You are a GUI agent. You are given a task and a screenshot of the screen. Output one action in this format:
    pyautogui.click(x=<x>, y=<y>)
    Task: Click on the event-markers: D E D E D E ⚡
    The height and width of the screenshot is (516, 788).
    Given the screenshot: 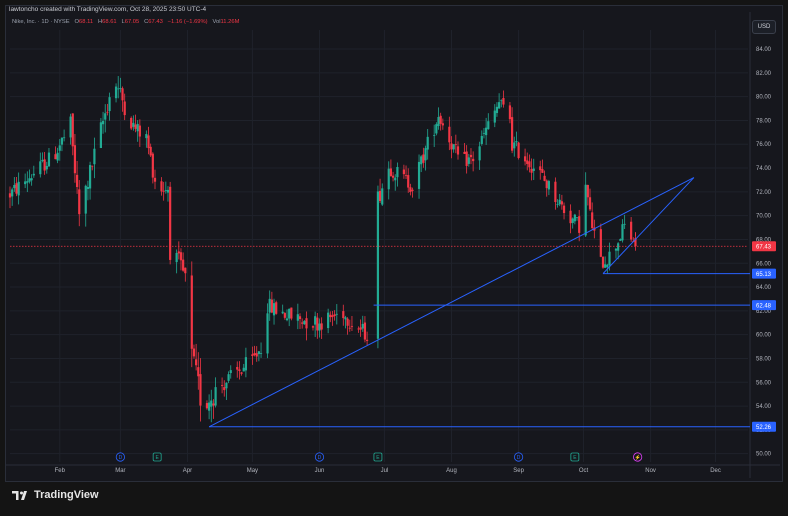 What is the action you would take?
    pyautogui.click(x=379, y=457)
    